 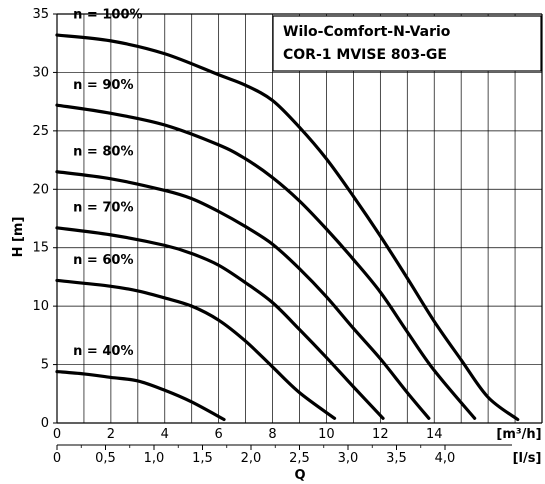 What do you see at coordinates (434, 434) in the screenshot?
I see `x-tick-label-m3h: 14` at bounding box center [434, 434].